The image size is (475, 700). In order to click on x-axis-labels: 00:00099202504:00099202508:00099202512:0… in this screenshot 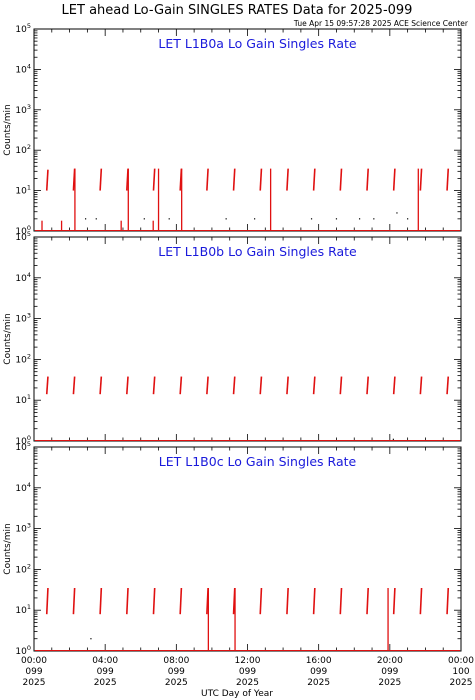, I will do `click(247, 672)`.